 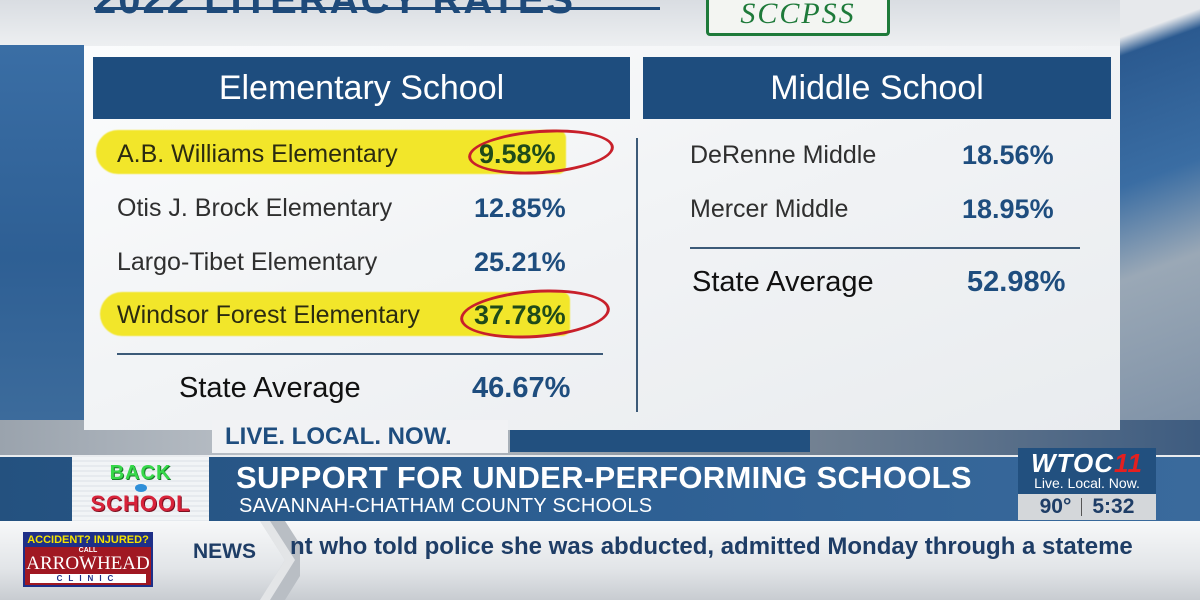 What do you see at coordinates (1008, 208) in the screenshot?
I see `school-rate: 18.95%` at bounding box center [1008, 208].